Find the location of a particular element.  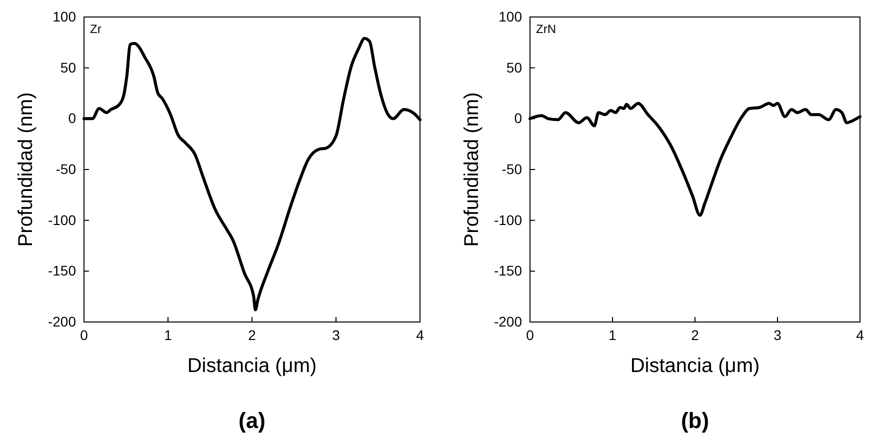

text: (b) is located at coordinates (695, 420).